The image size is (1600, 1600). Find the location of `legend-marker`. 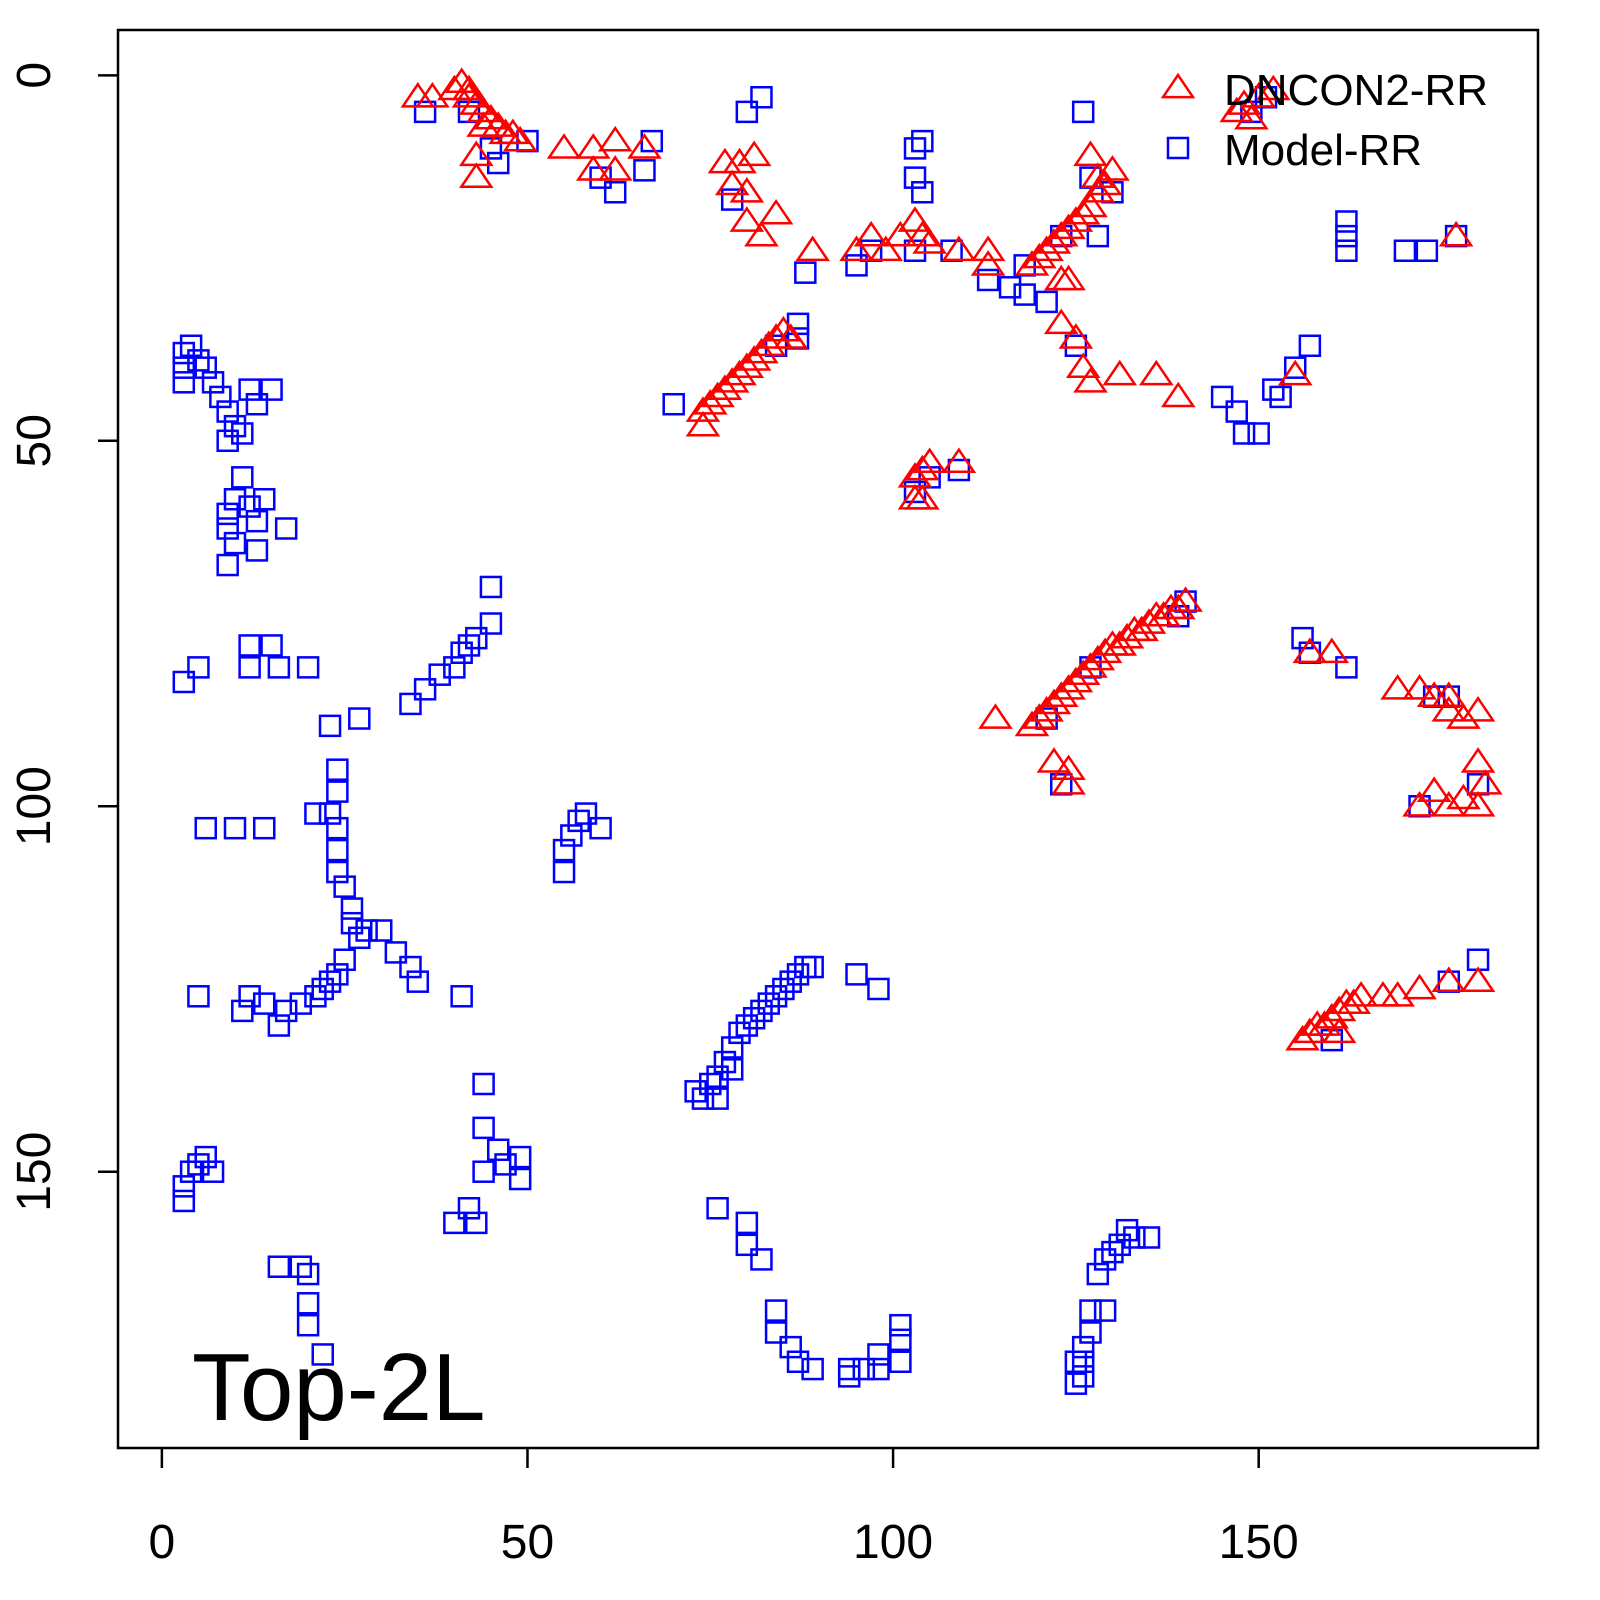

legend-marker is located at coordinates (1178, 148).